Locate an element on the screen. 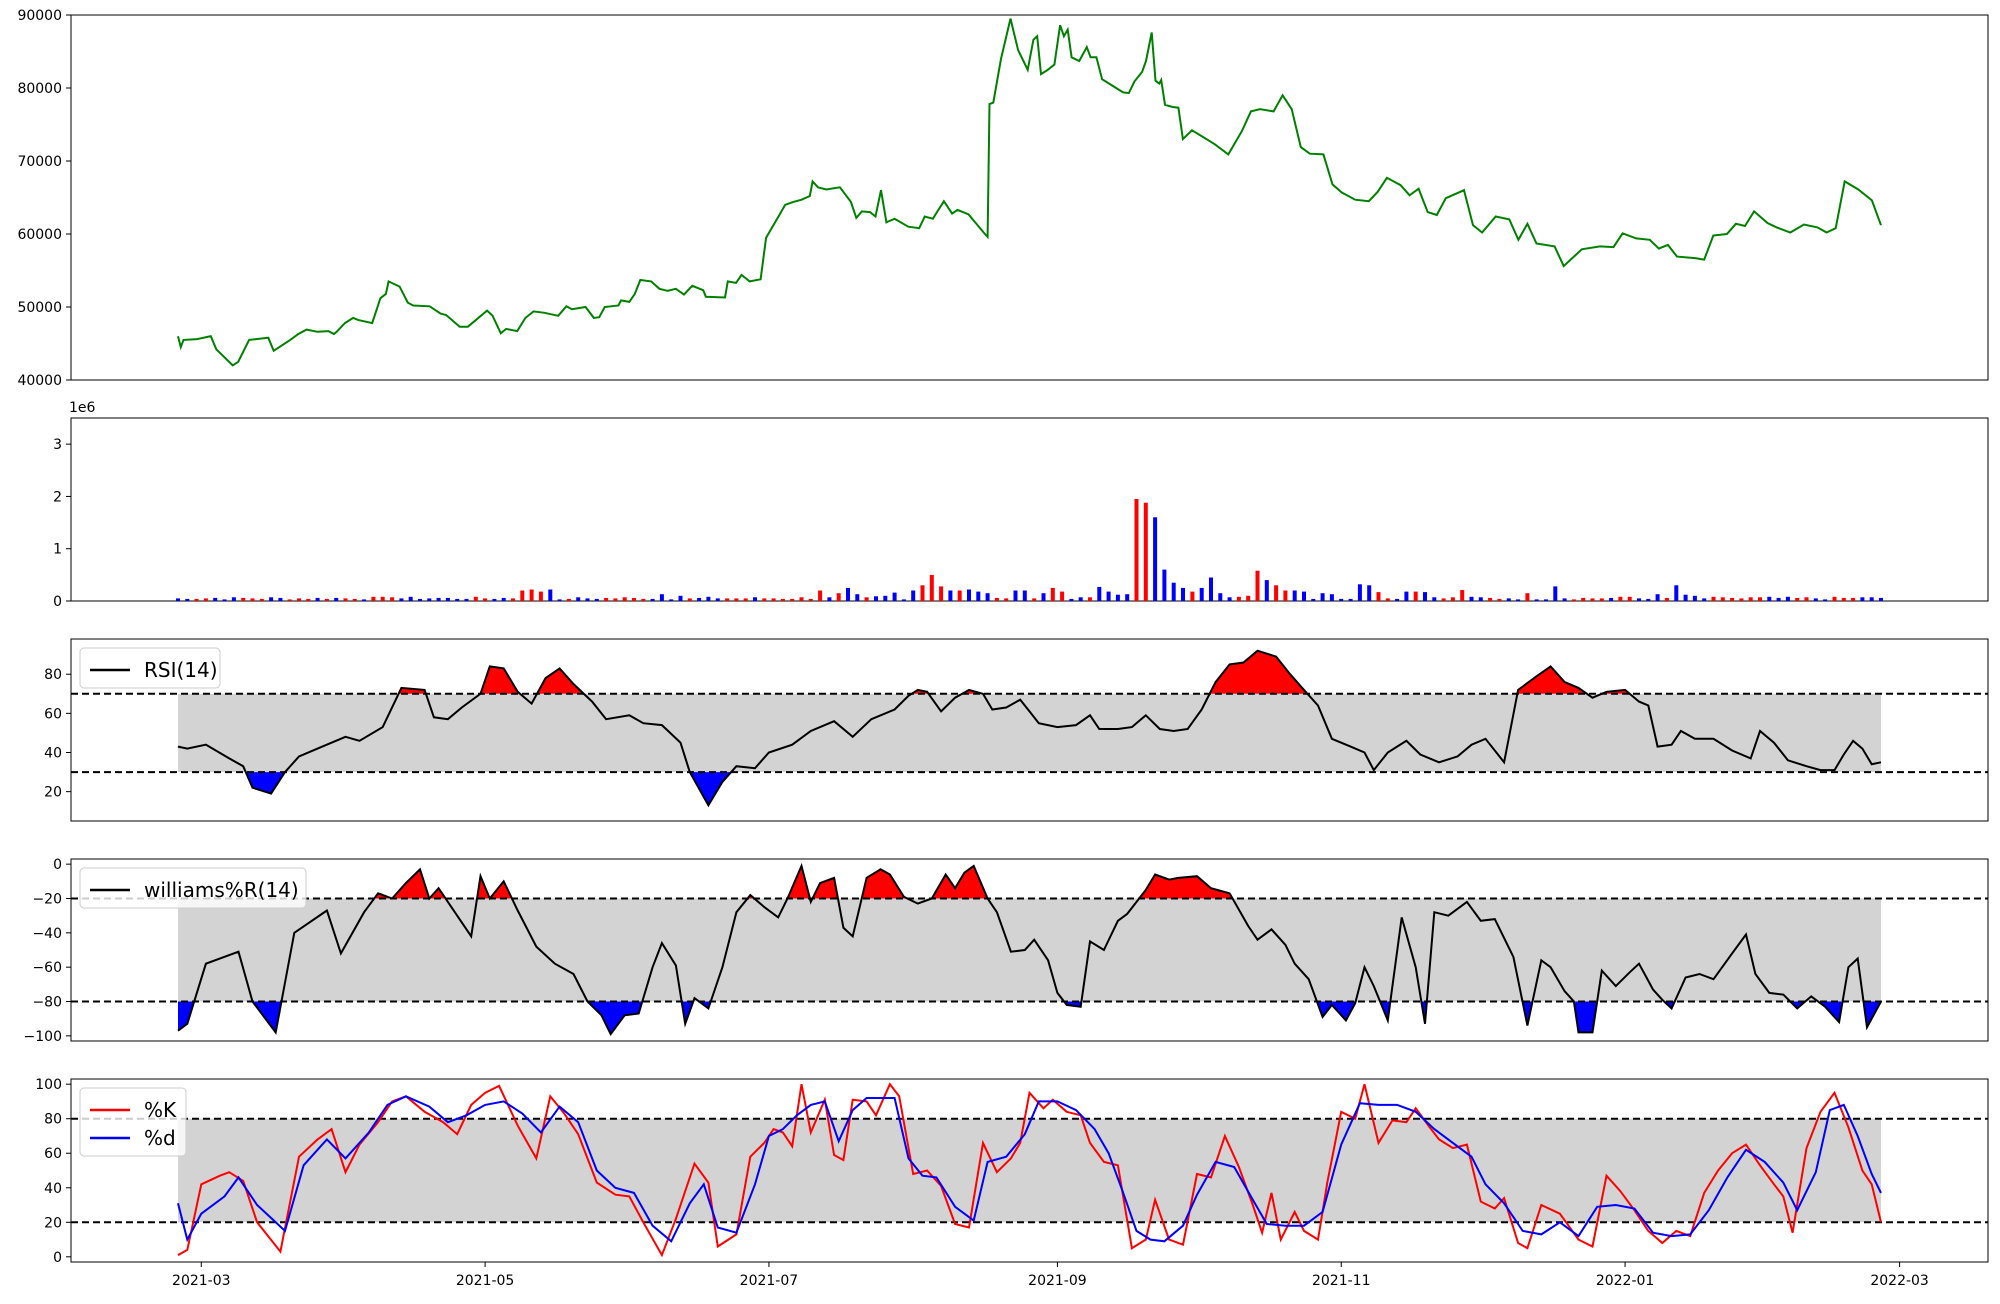 The height and width of the screenshot is (1304, 2000). y-tick-label: 40 is located at coordinates (53, 754).